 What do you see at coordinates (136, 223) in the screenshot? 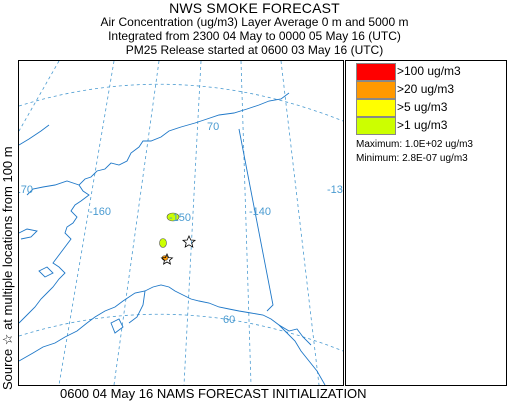
I see `longitude-160-line` at bounding box center [136, 223].